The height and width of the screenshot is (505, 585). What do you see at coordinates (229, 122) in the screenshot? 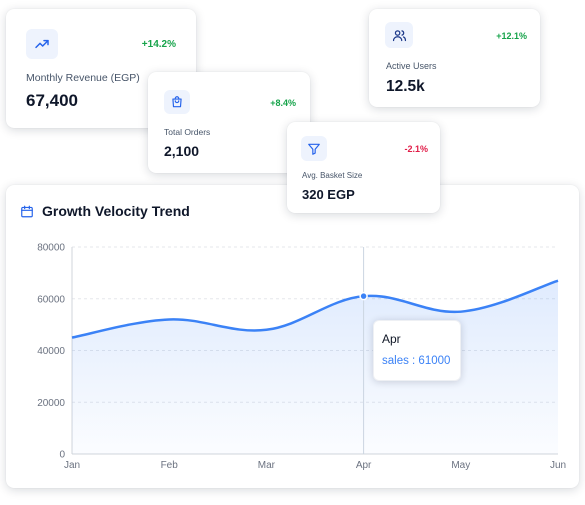
I see `kpi-card-total-orders: +8.4% Total Orders 2,100` at bounding box center [229, 122].